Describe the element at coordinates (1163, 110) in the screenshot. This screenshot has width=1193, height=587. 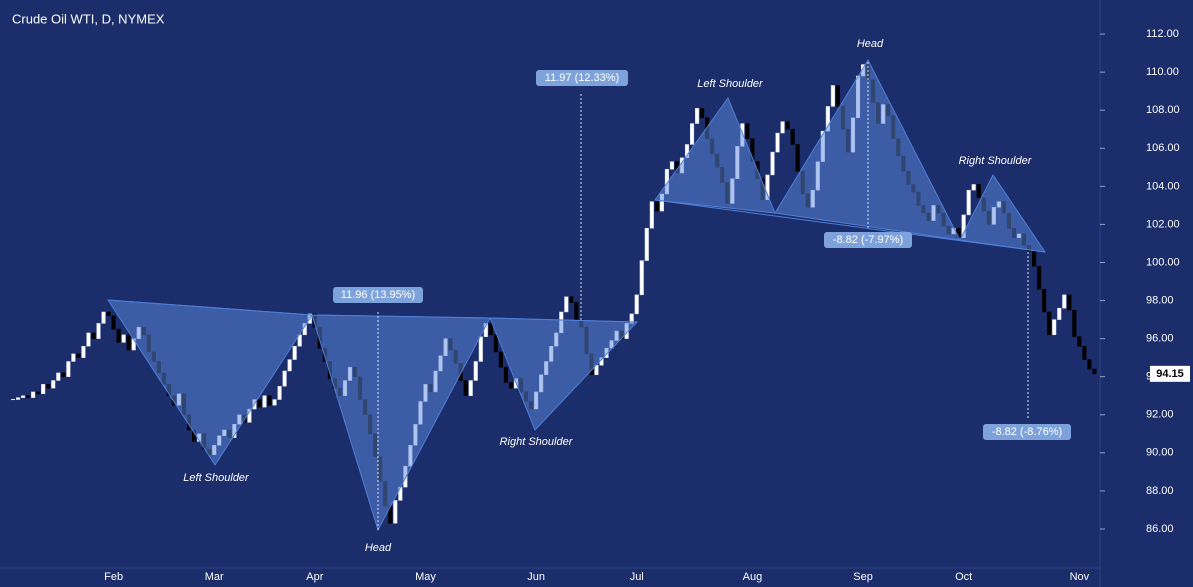
I see `y-tick-label: 108.00` at that location.